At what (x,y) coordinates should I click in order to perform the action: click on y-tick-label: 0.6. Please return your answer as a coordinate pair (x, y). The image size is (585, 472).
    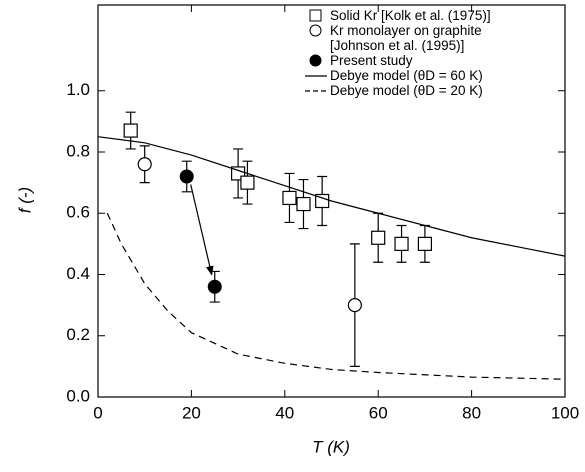
    Looking at the image, I should click on (78, 212).